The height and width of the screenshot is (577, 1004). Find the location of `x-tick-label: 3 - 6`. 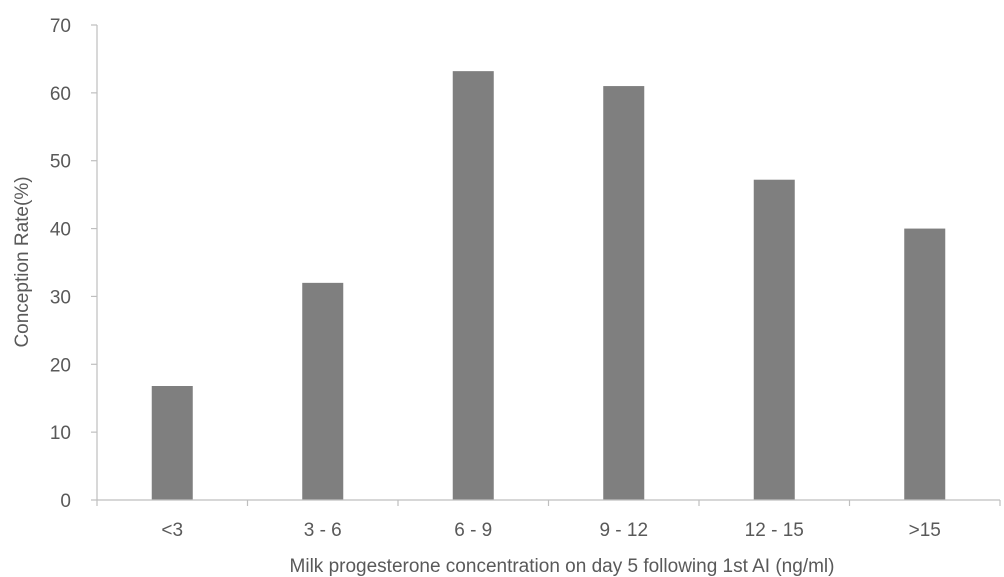

x-tick-label: 3 - 6 is located at coordinates (323, 530).